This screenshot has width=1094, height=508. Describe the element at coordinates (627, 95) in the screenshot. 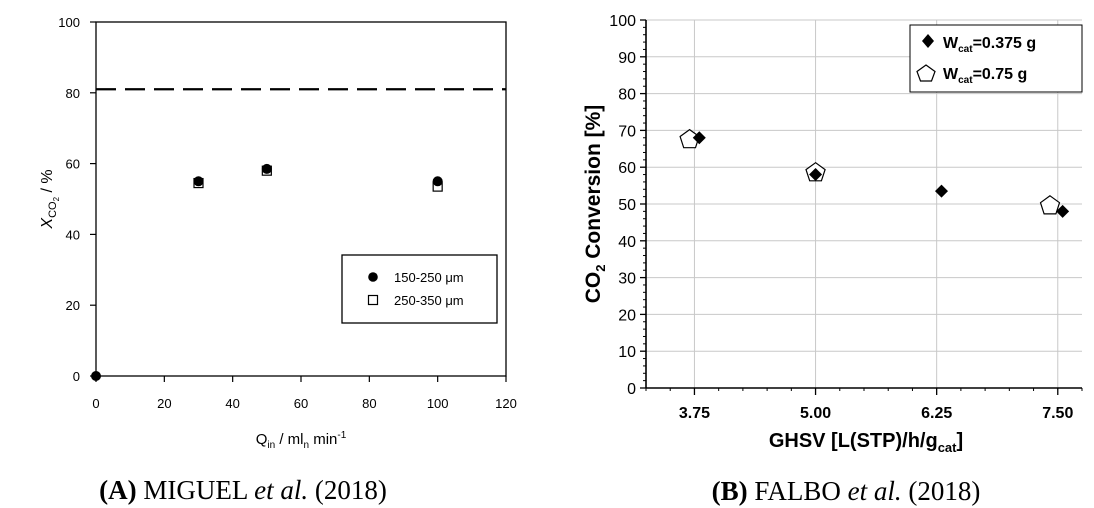

I see `panel-b-y-tick-label: 80` at that location.